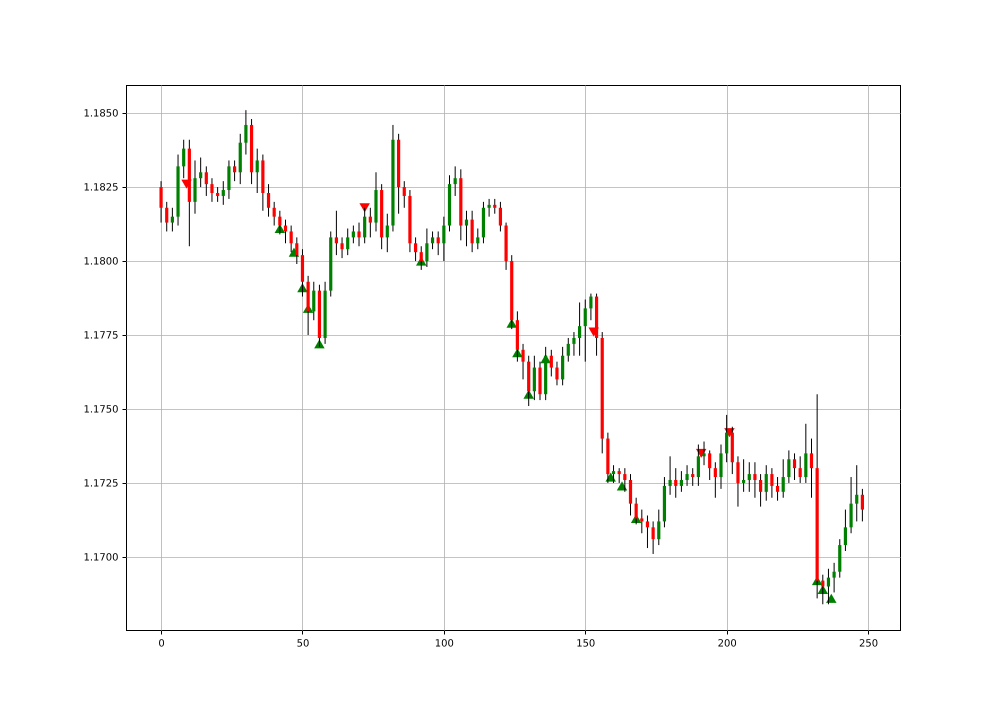 The height and width of the screenshot is (708, 1000). I want to click on y-tick-label: 1.1850, so click(101, 114).